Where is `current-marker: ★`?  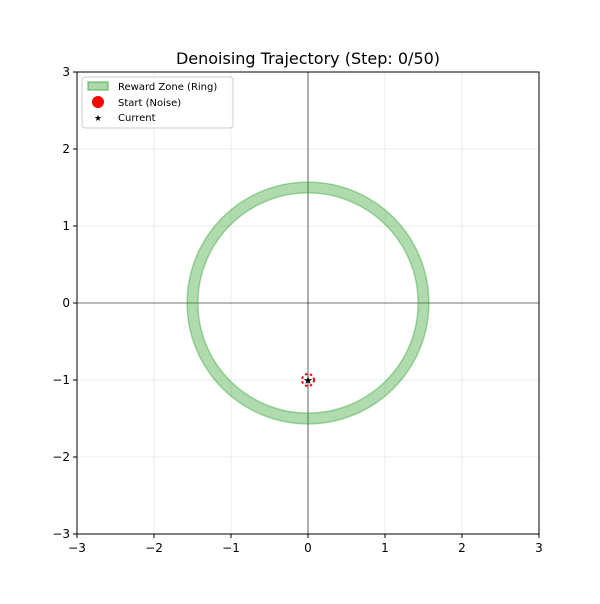 current-marker: ★ is located at coordinates (308, 380).